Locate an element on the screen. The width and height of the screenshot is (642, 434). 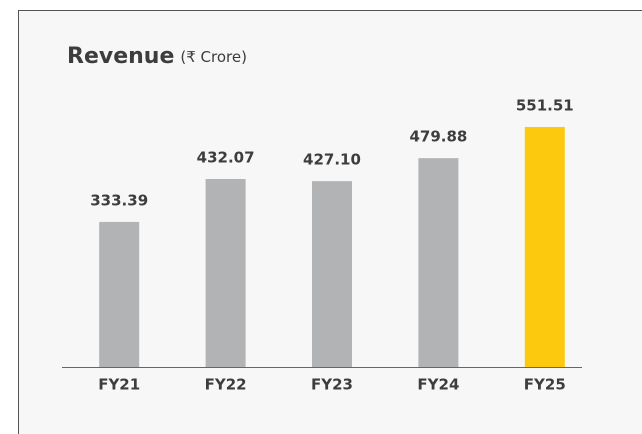
chart-title: Revenue is located at coordinates (120, 56).